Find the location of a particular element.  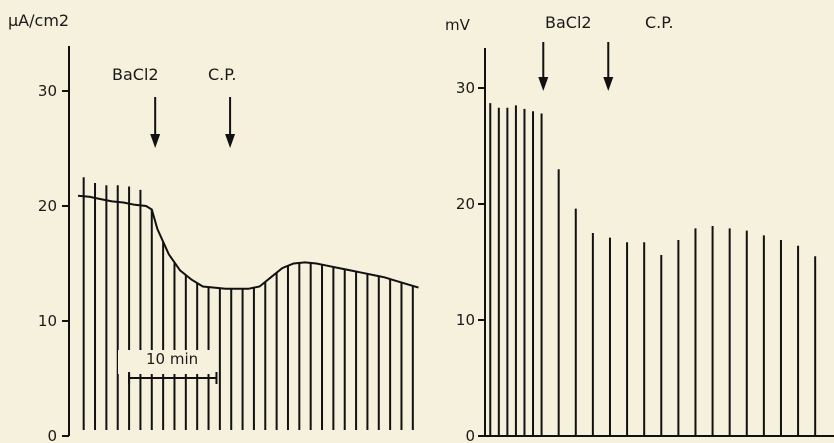

cp-label-left: C.P. is located at coordinates (222, 74).